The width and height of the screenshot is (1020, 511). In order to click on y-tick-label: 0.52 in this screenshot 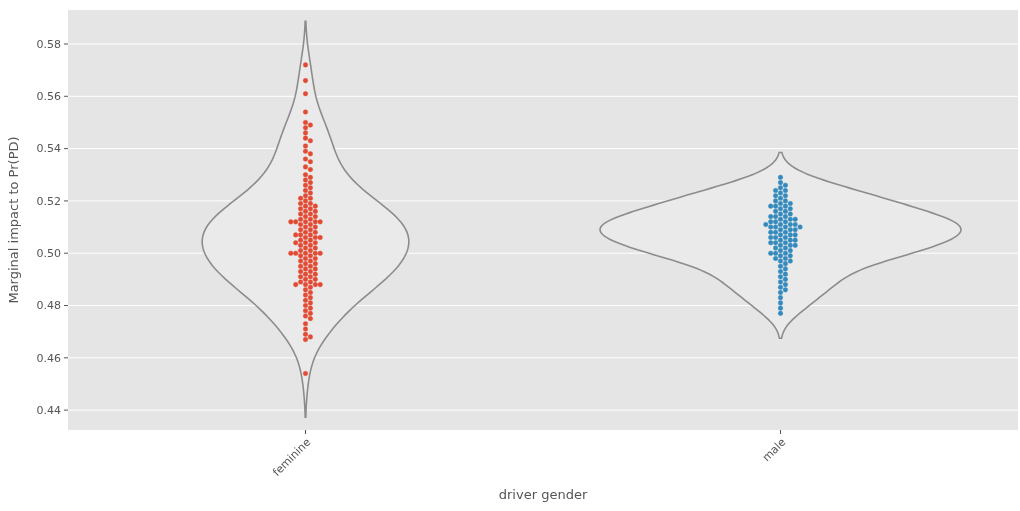, I will do `click(48, 201)`.